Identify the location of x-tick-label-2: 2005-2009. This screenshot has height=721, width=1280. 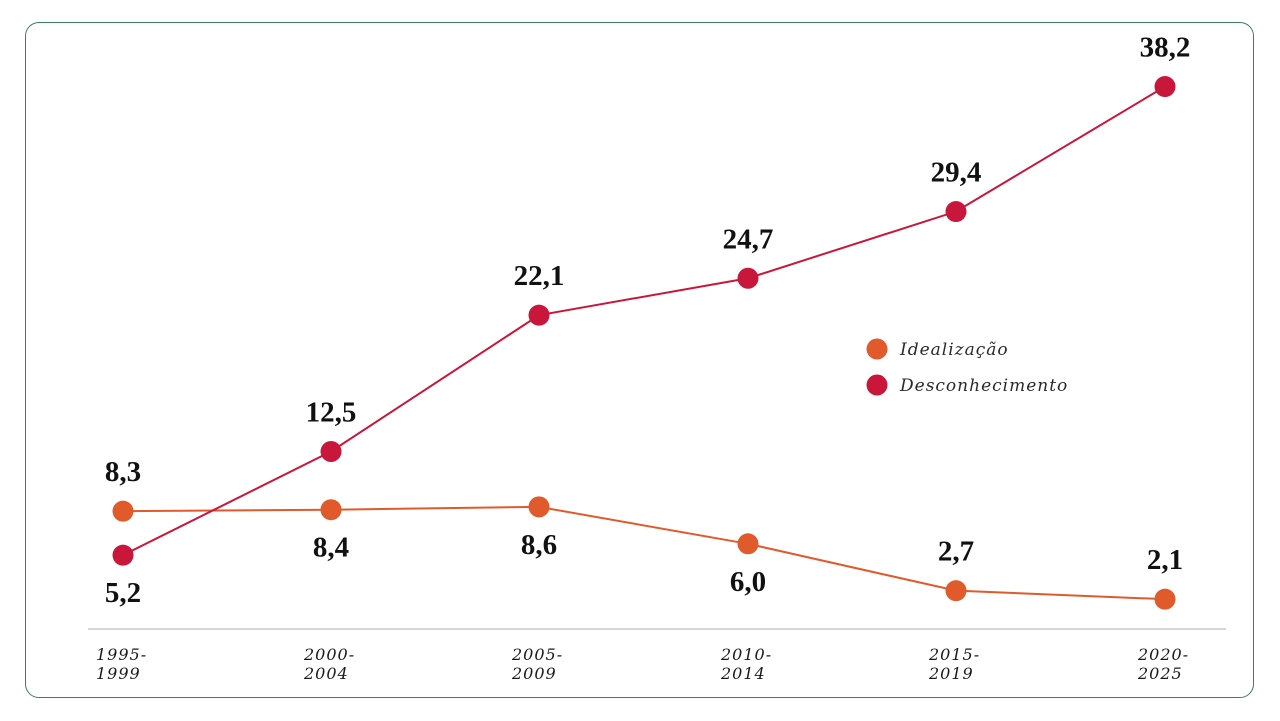
(537, 664).